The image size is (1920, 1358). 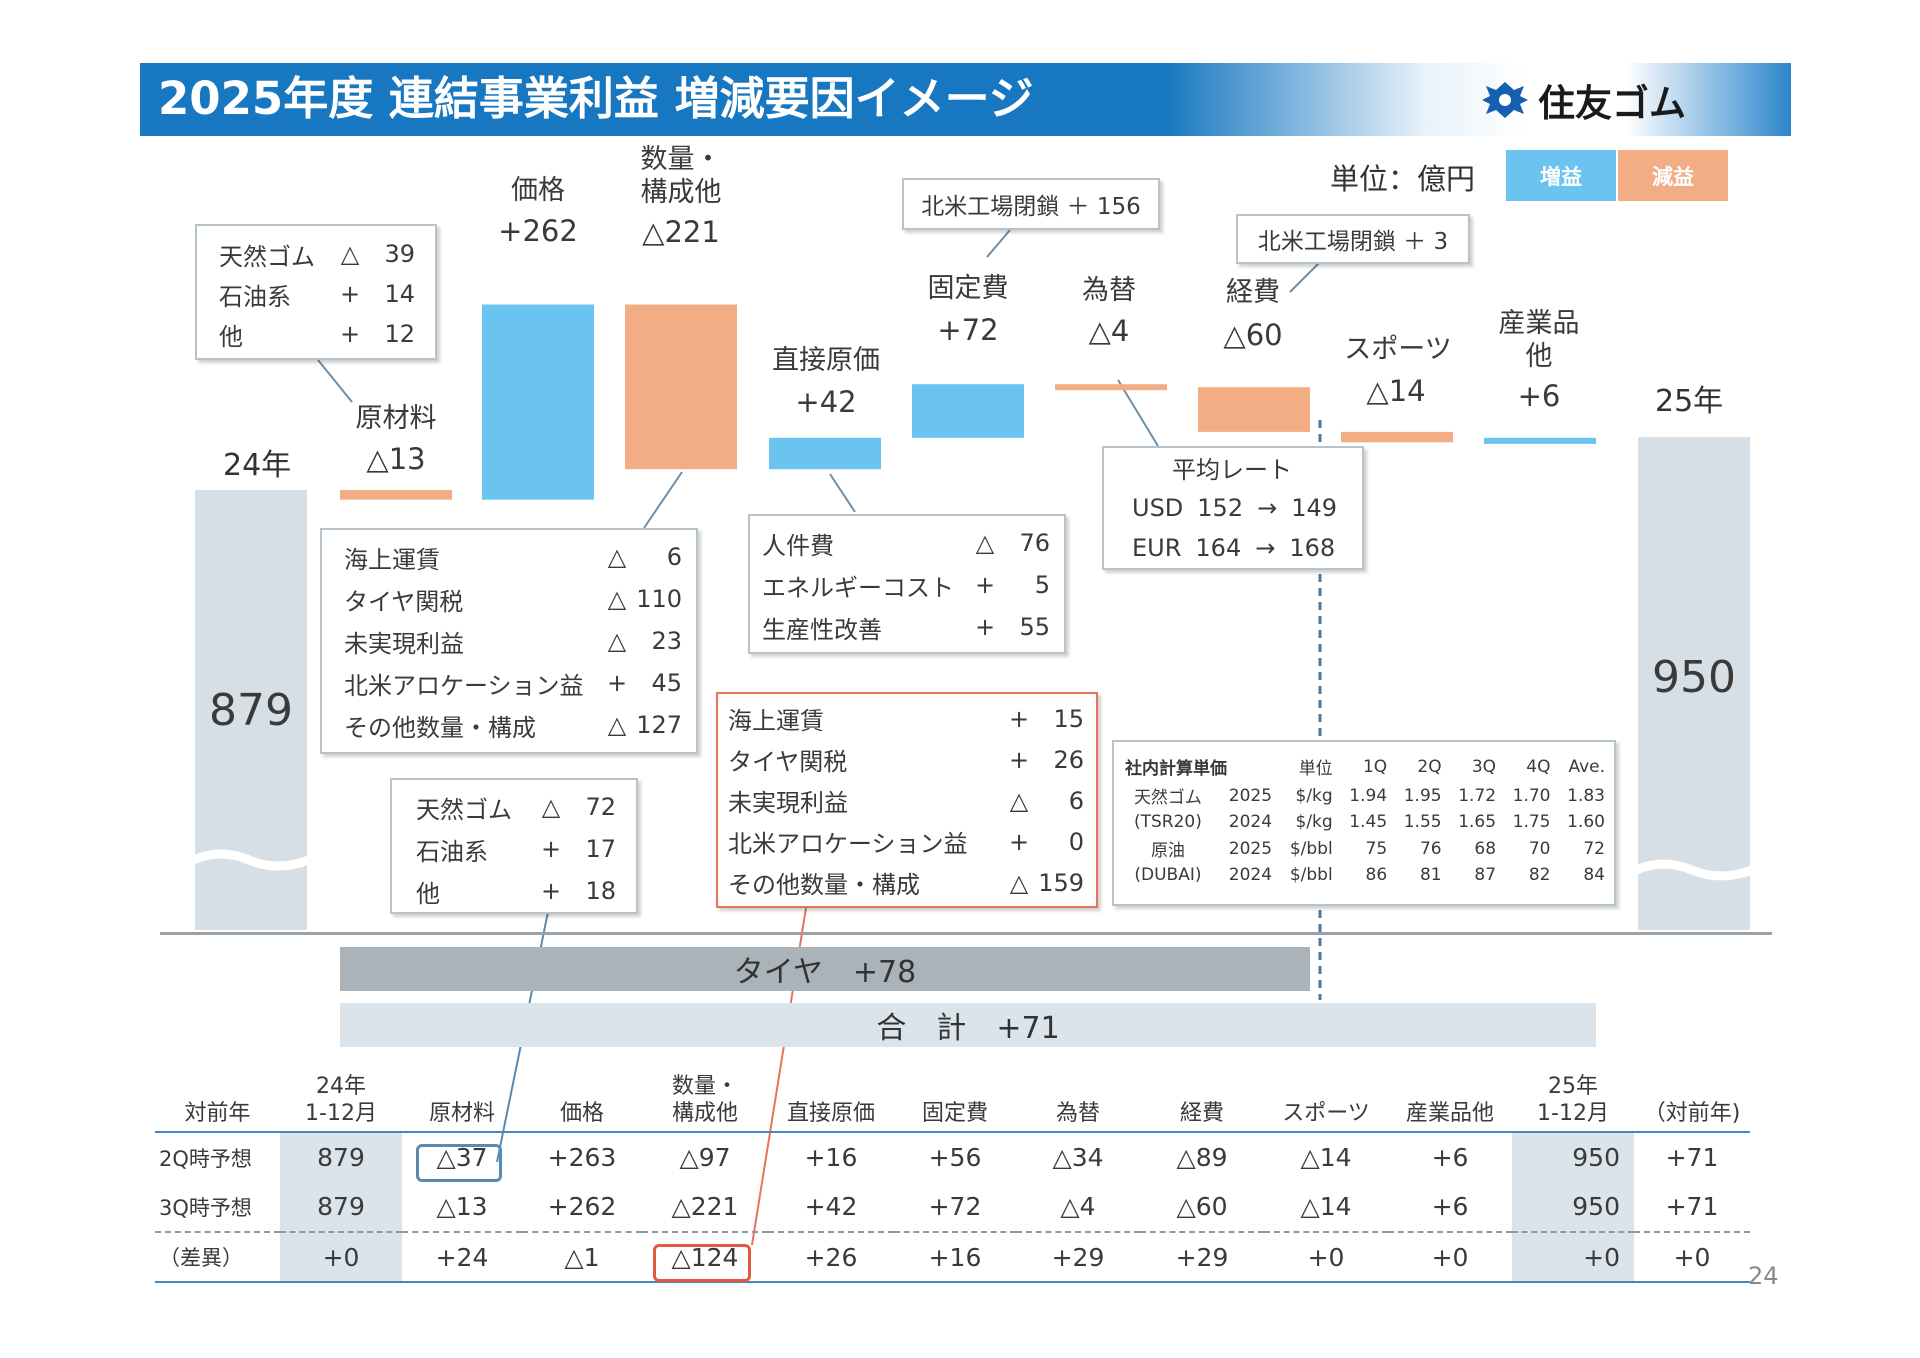 I want to click on step-label-industrial: 産業品 他, so click(x=1539, y=340).